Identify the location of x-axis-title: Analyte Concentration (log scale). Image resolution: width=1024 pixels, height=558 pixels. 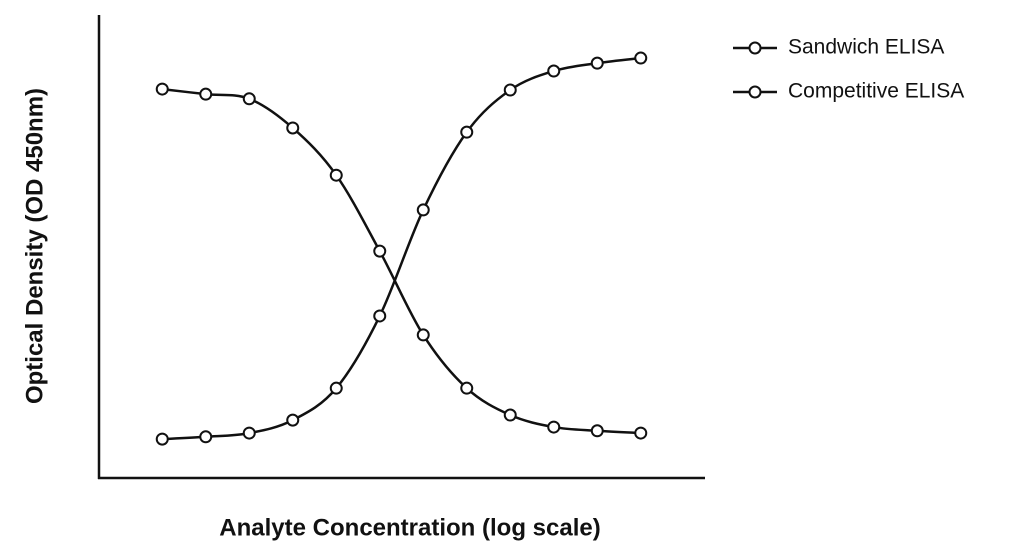
(409, 527).